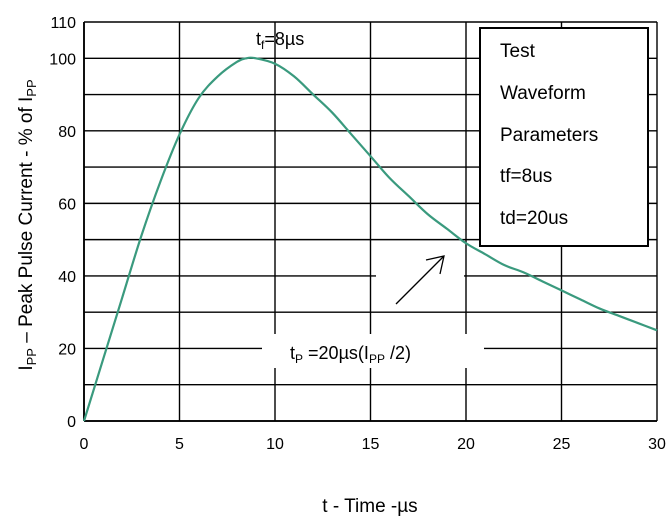 This screenshot has height=521, width=666. What do you see at coordinates (526, 176) in the screenshot?
I see `box-line-tf: tf=8us` at bounding box center [526, 176].